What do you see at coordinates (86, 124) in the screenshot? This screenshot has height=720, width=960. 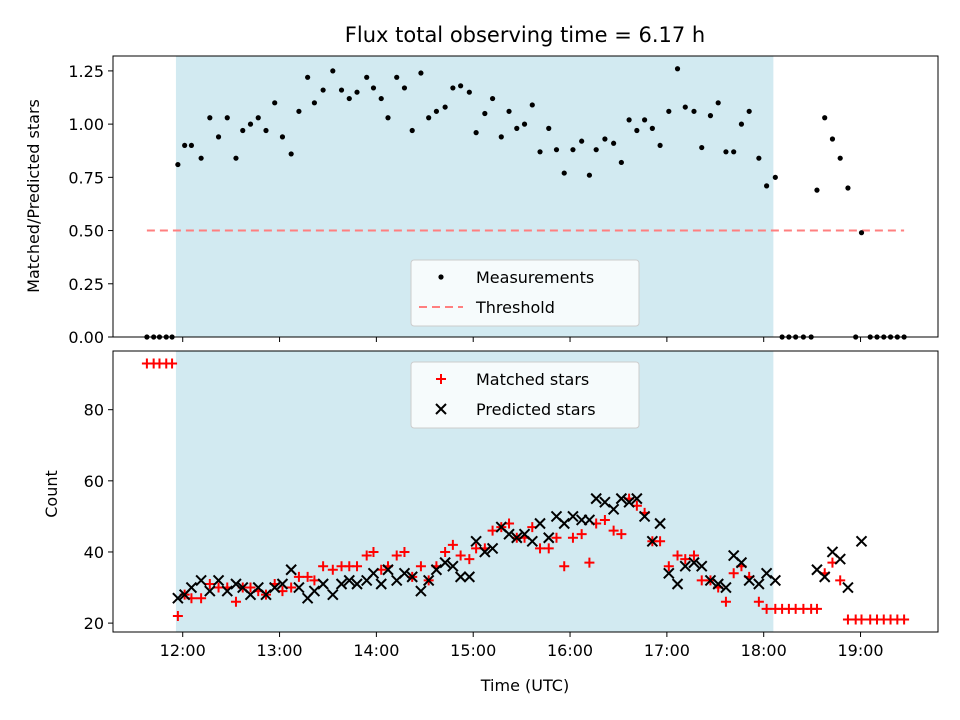 I see `y-tick-label: 1.00` at bounding box center [86, 124].